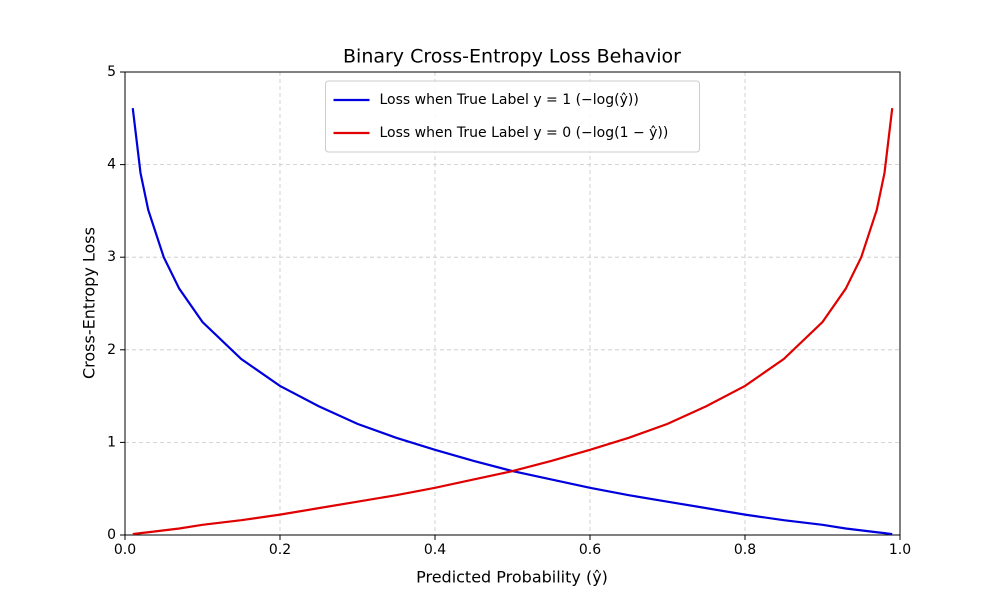 Image resolution: width=1000 pixels, height=600 pixels. Describe the element at coordinates (512, 116) in the screenshot. I see `legend-box` at that location.